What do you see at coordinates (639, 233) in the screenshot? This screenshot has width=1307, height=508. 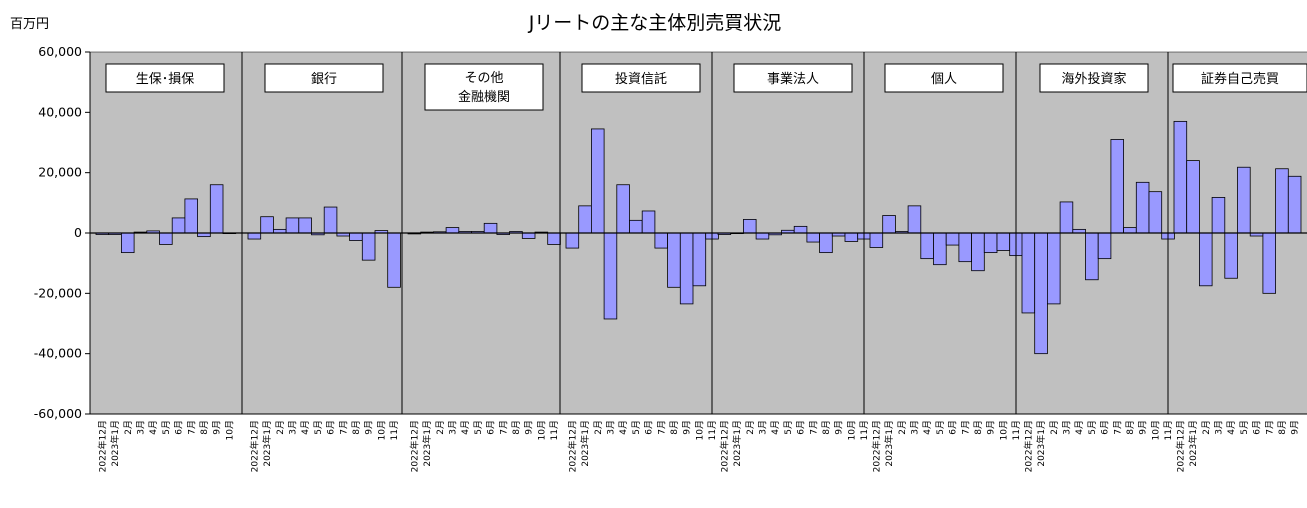 I see `panel: 投資信託` at bounding box center [639, 233].